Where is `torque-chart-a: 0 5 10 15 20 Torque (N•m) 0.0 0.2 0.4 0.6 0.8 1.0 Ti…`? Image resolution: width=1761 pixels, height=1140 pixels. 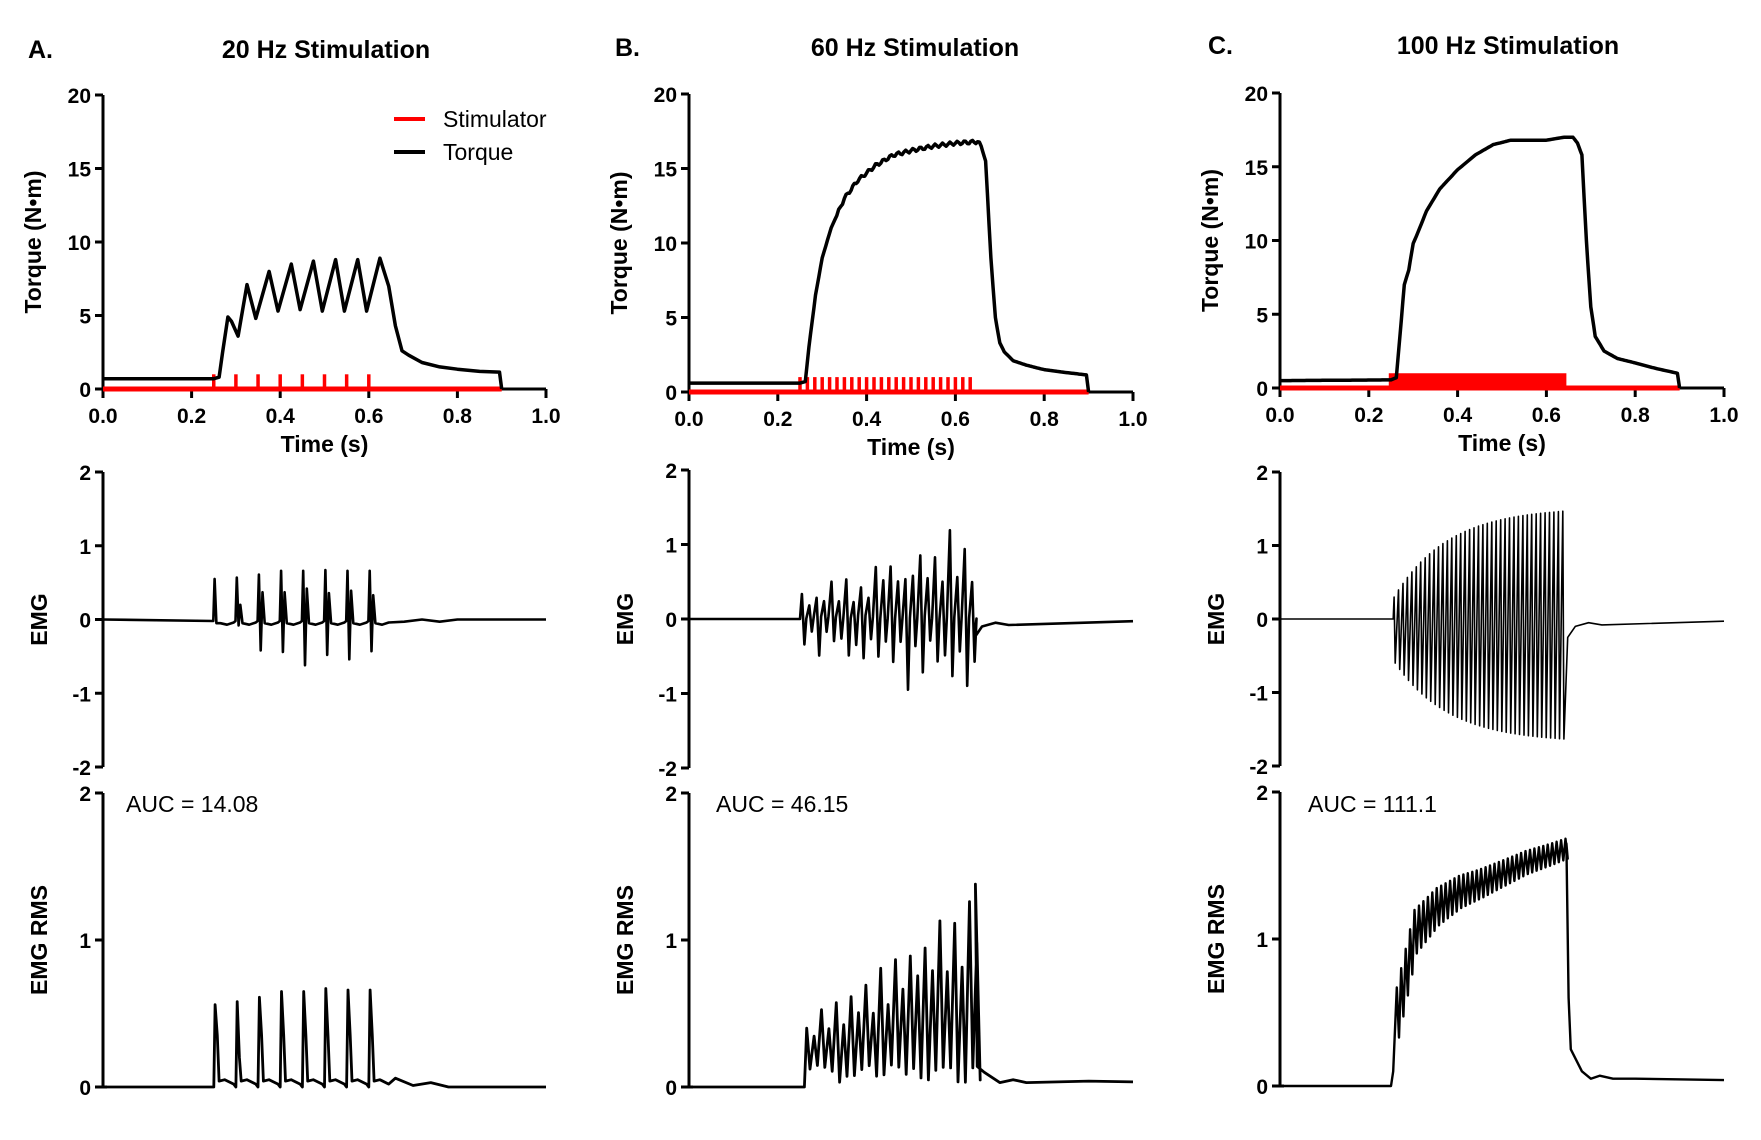
torque-chart-a: 0 5 10 15 20 Torque (N•m) 0.0 0.2 0.4 0.6 0.8 1.0 Ti… is located at coordinates (290, 271).